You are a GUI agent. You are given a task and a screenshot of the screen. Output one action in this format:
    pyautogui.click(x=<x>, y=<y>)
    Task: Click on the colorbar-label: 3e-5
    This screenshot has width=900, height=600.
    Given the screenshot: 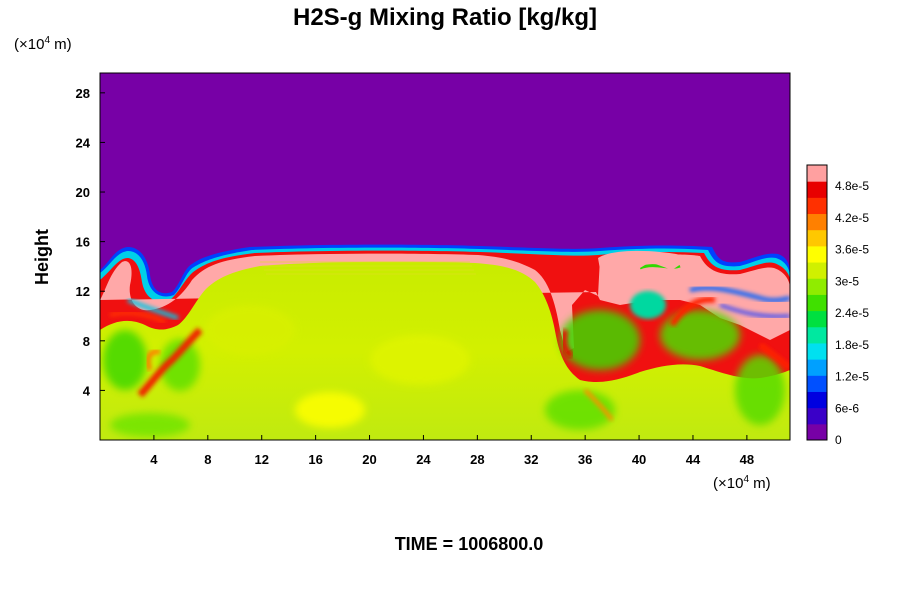 What is the action you would take?
    pyautogui.click(x=847, y=281)
    